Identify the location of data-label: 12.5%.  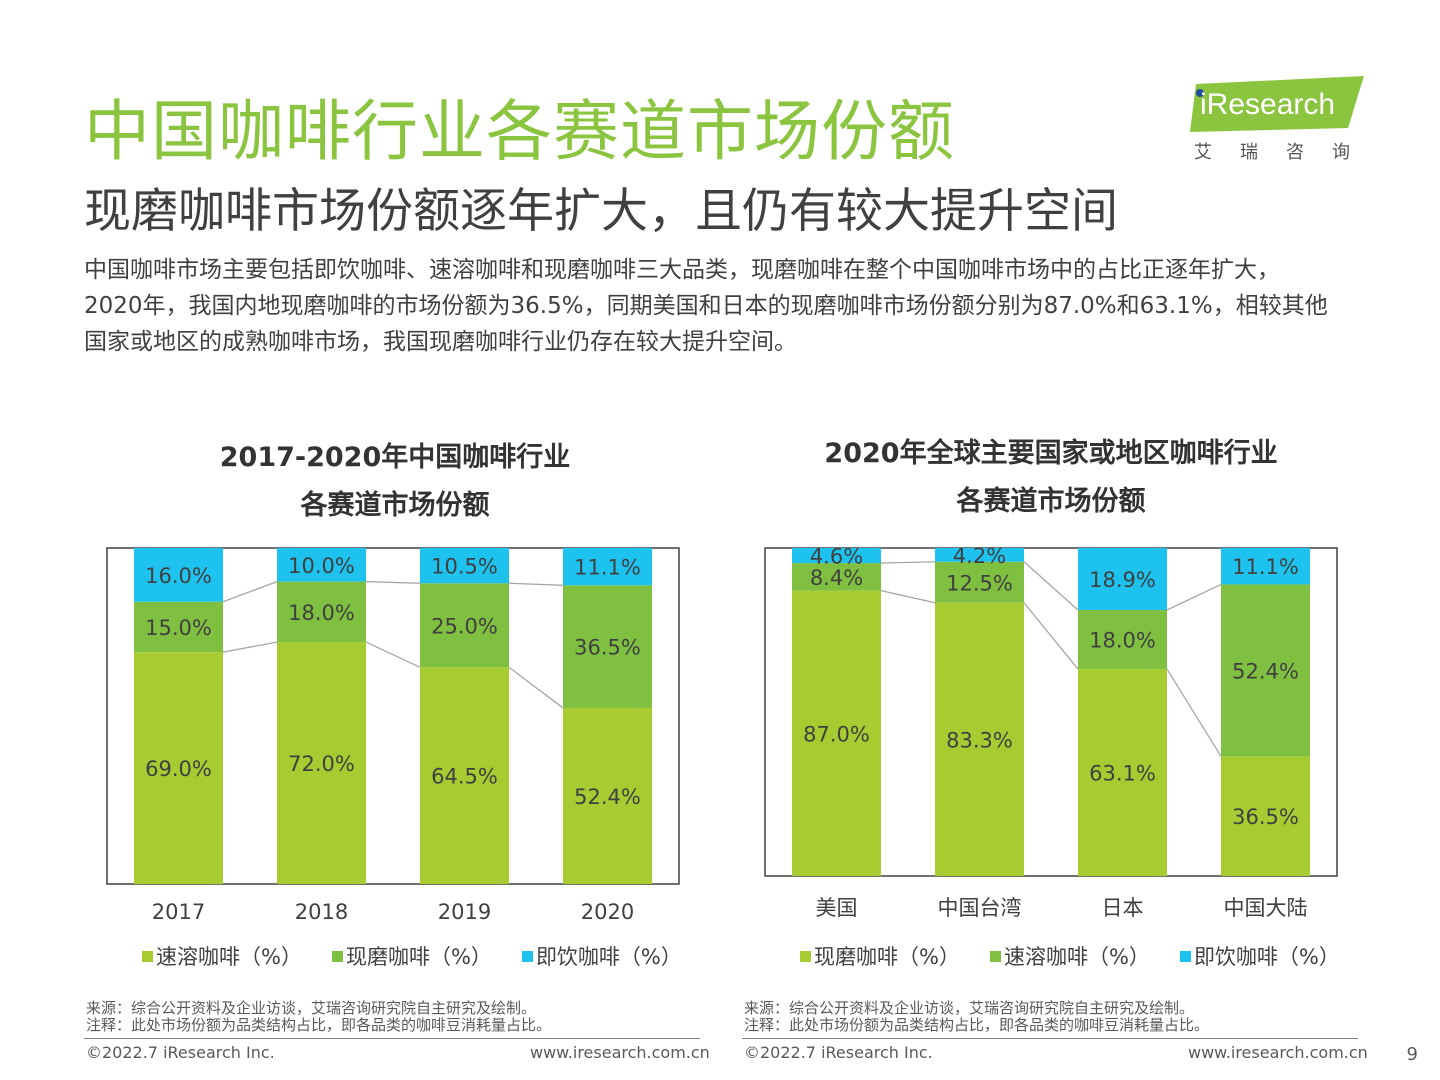
(979, 583).